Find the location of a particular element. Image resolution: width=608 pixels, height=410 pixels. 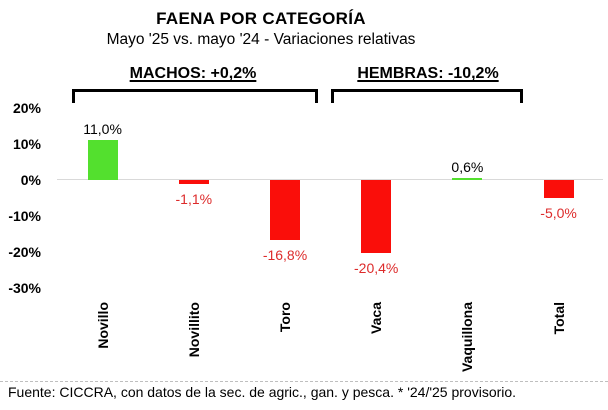

bar-value-label-vaquillona: 0,6% is located at coordinates (467, 166).